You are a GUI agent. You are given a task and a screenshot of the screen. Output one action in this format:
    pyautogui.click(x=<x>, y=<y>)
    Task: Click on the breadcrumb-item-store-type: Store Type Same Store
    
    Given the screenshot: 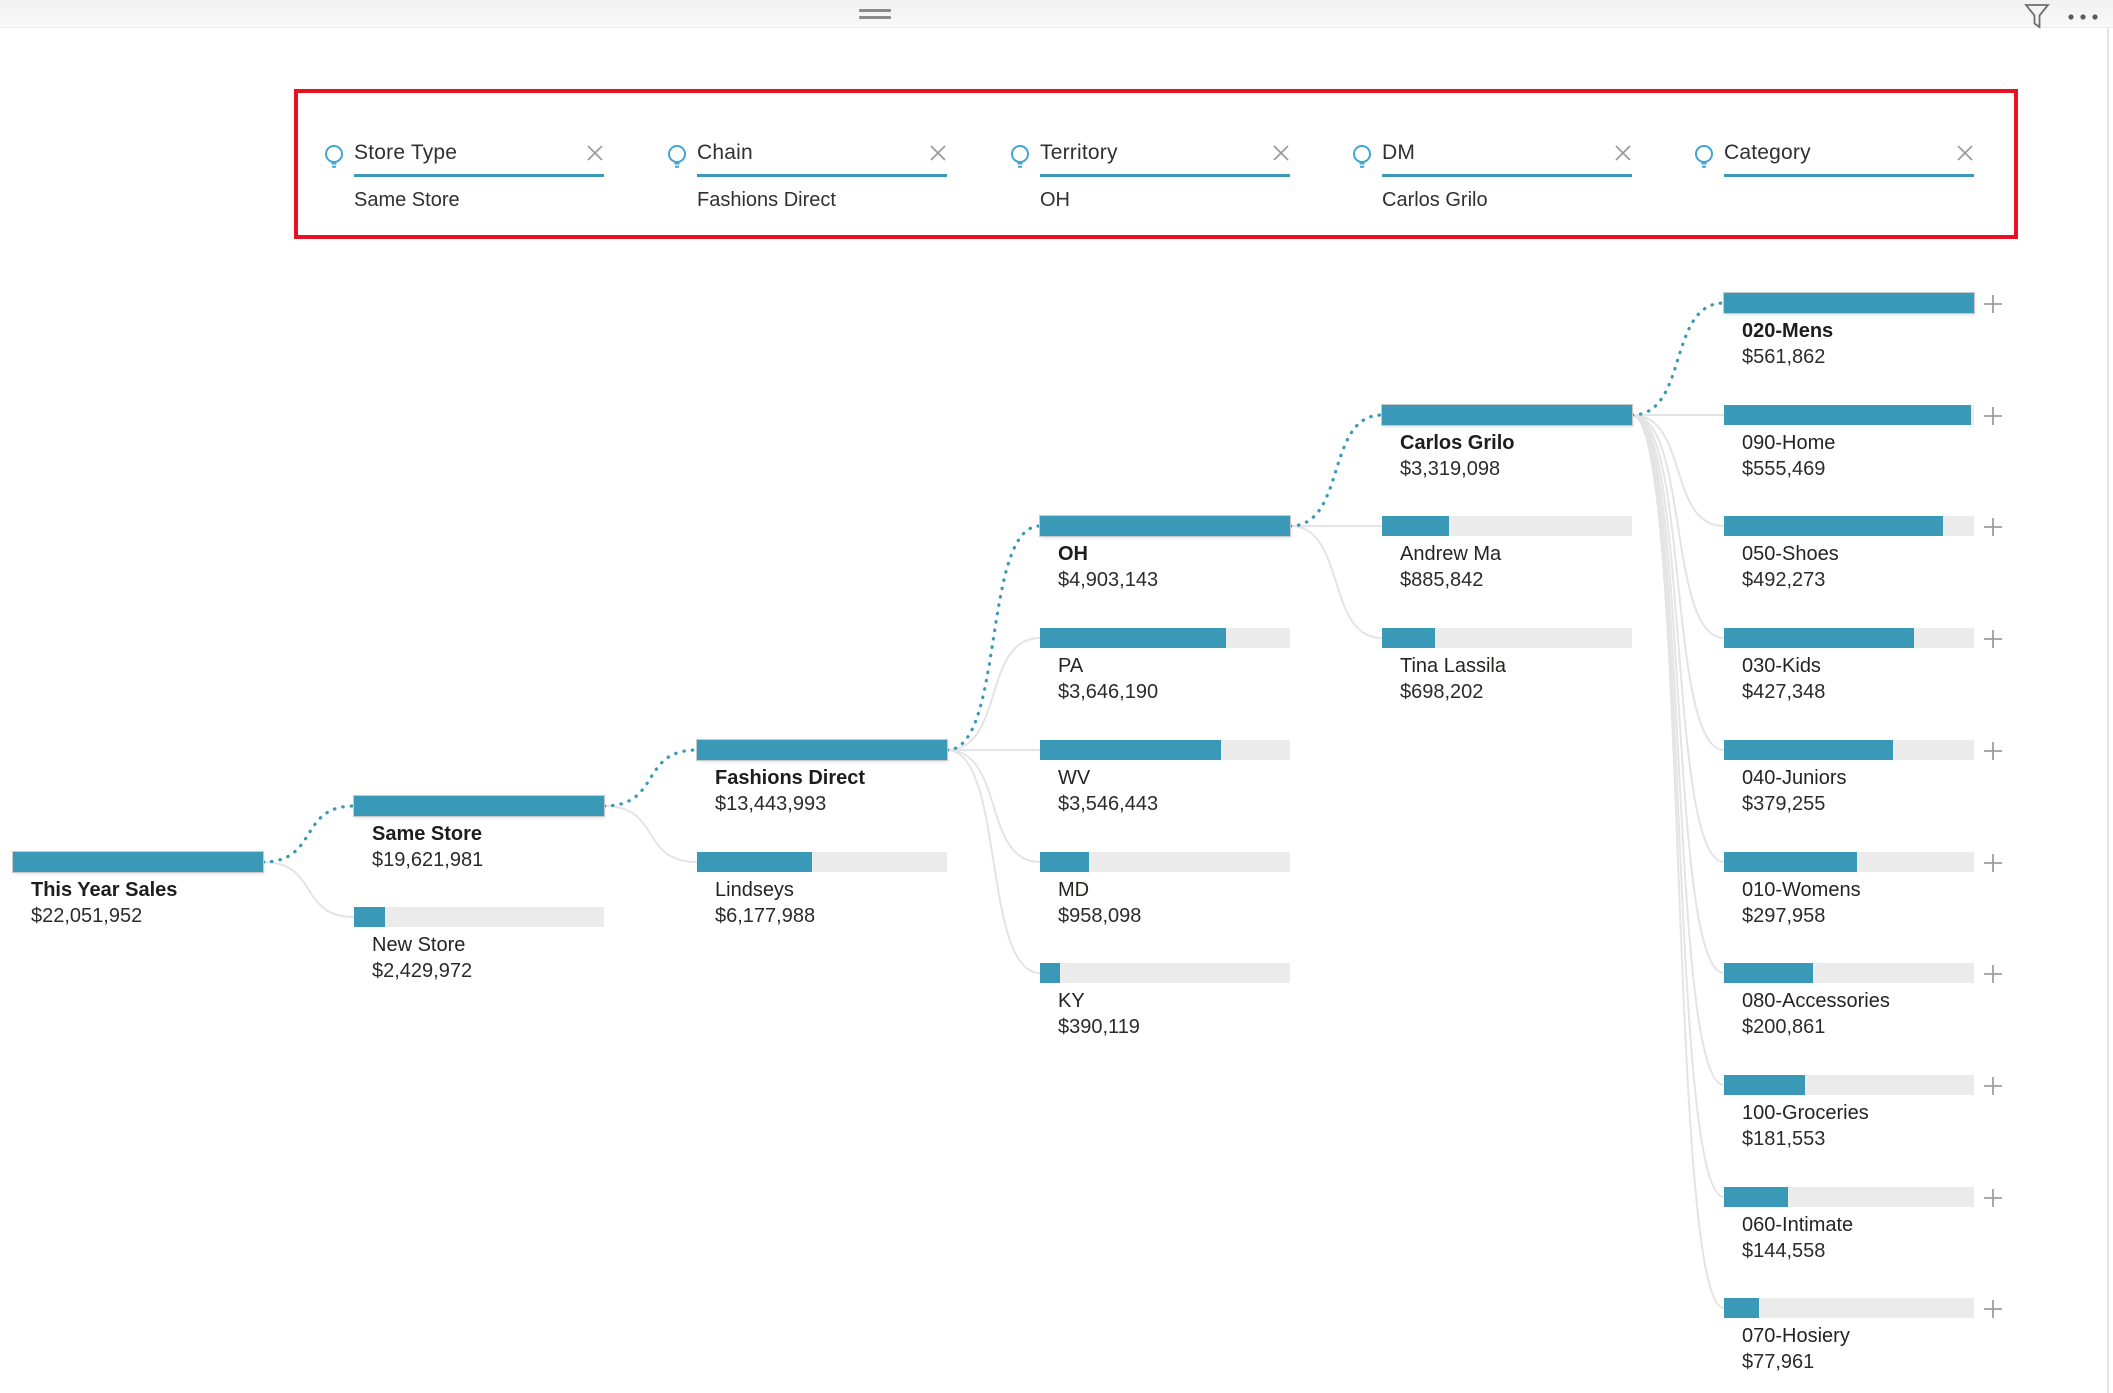 What is the action you would take?
    pyautogui.click(x=464, y=180)
    